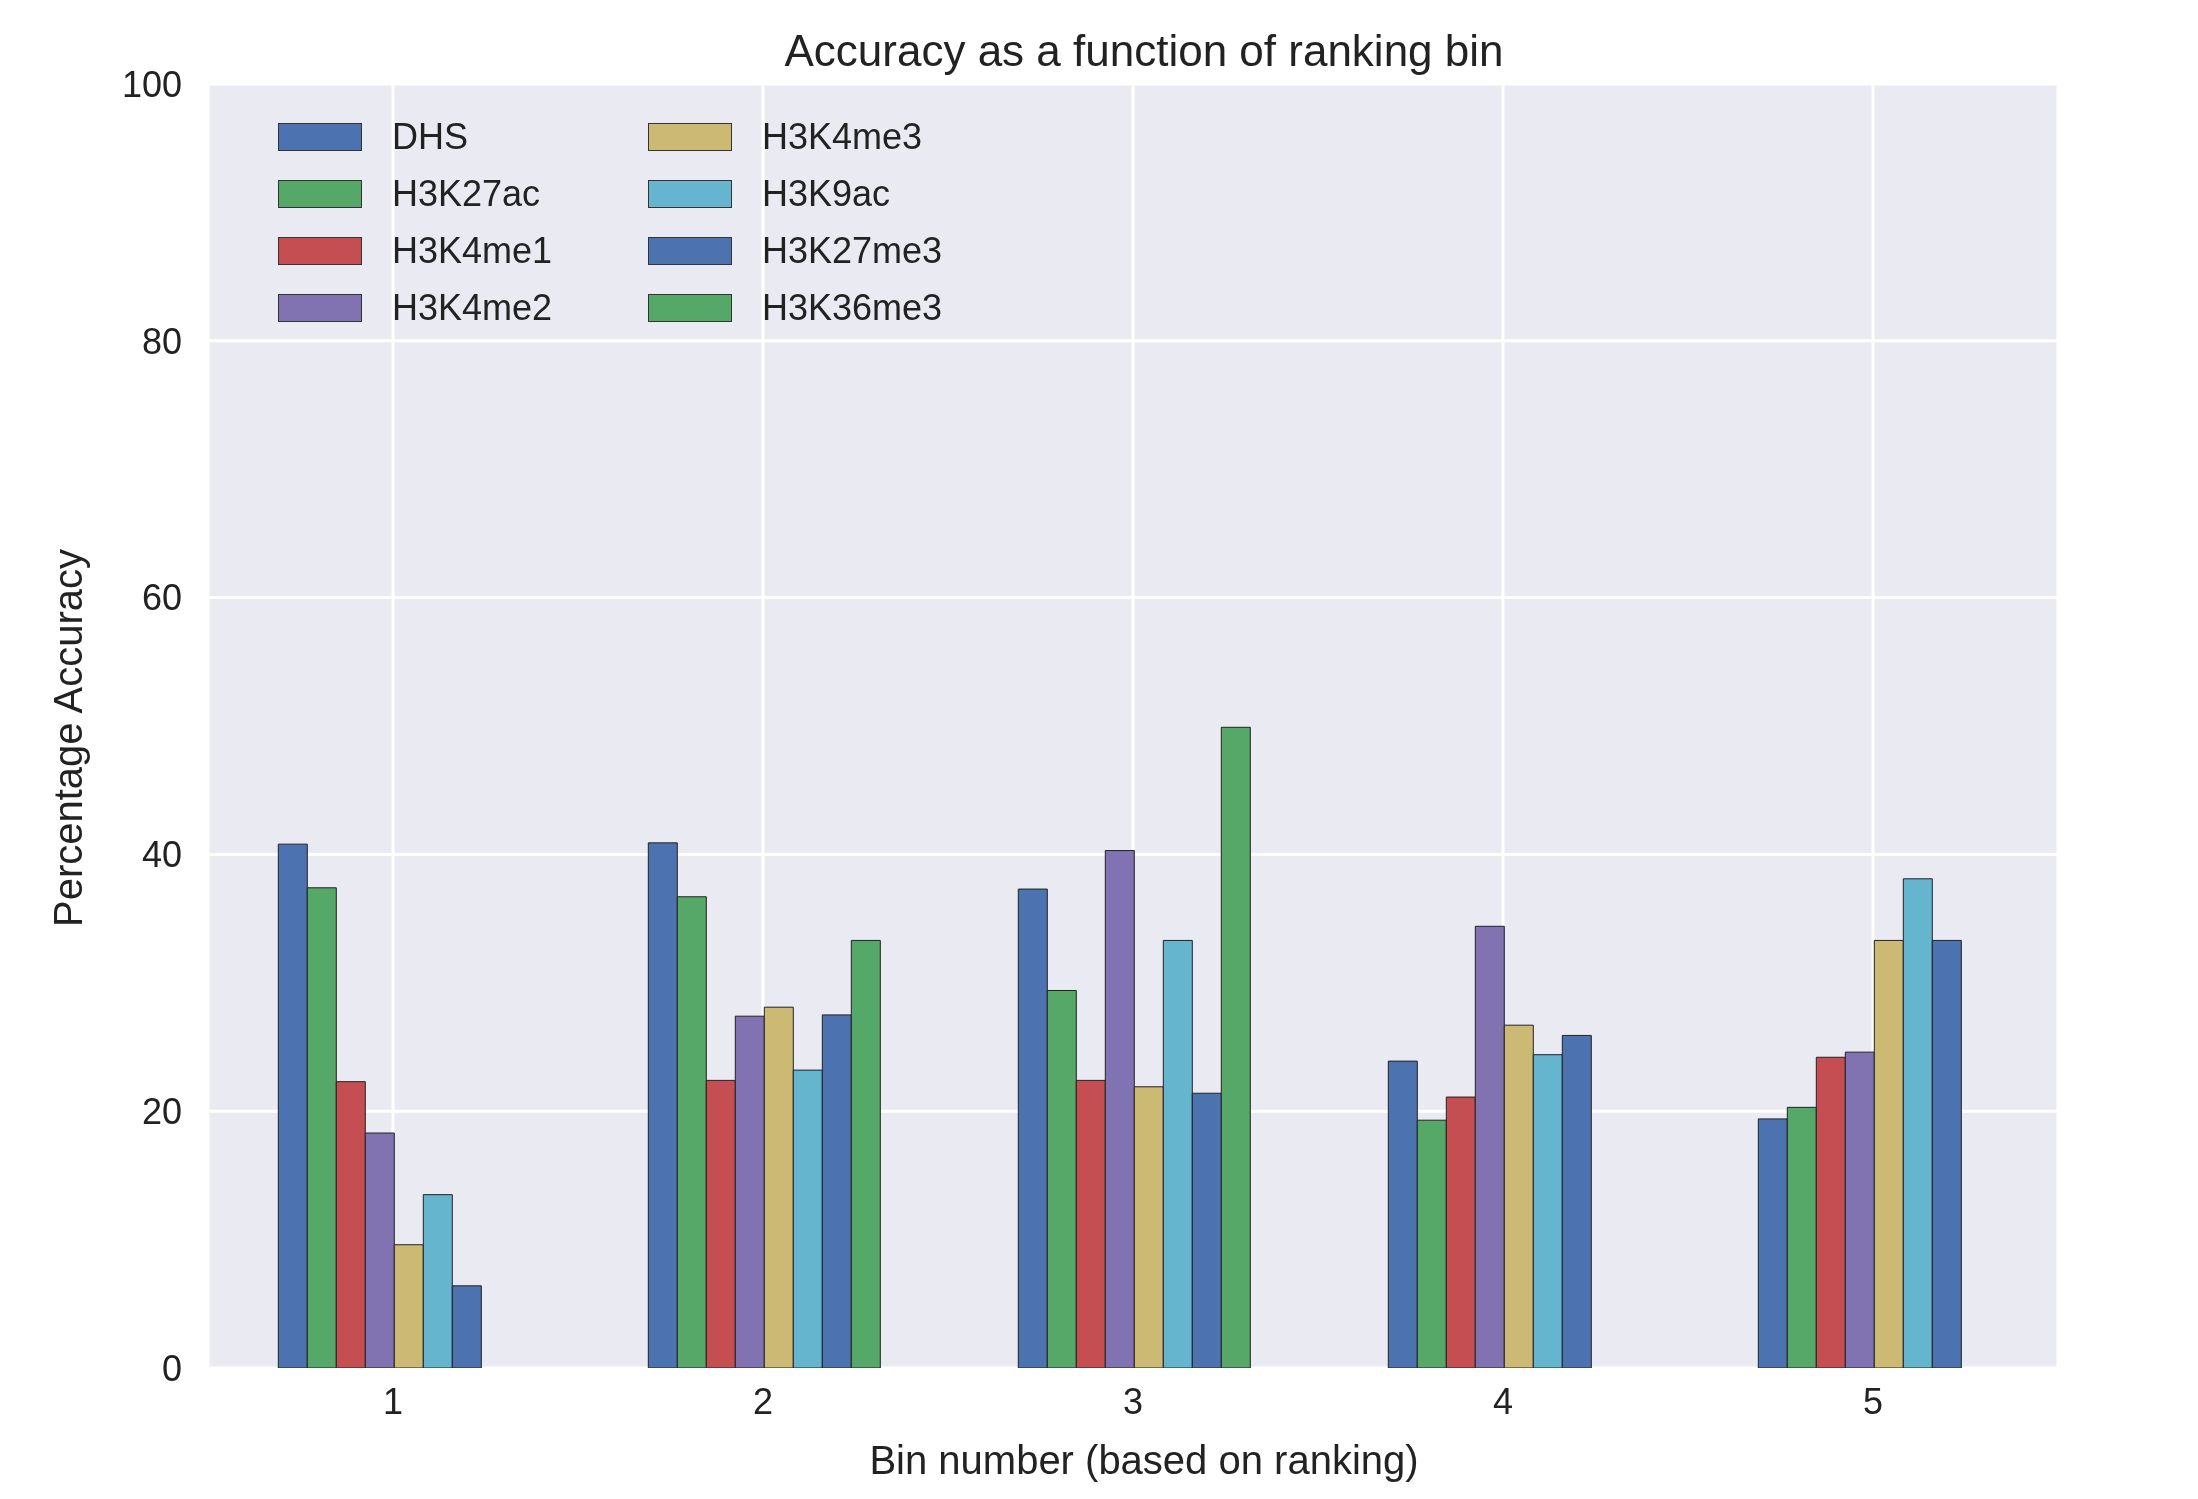  What do you see at coordinates (852, 250) in the screenshot?
I see `legend-label: H3K27me3` at bounding box center [852, 250].